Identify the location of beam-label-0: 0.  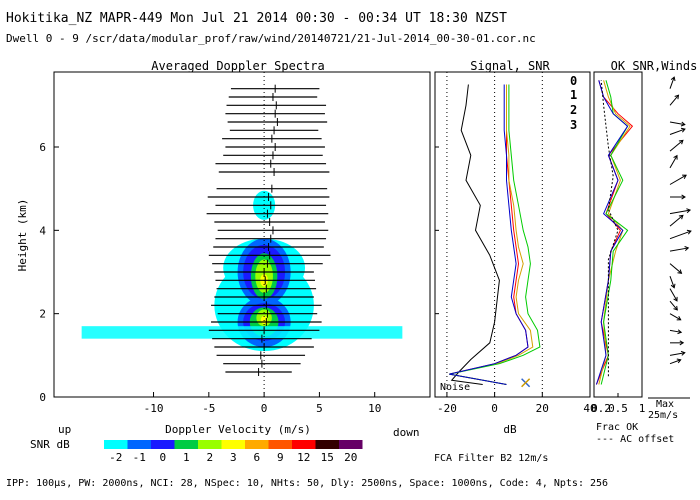
(573, 81).